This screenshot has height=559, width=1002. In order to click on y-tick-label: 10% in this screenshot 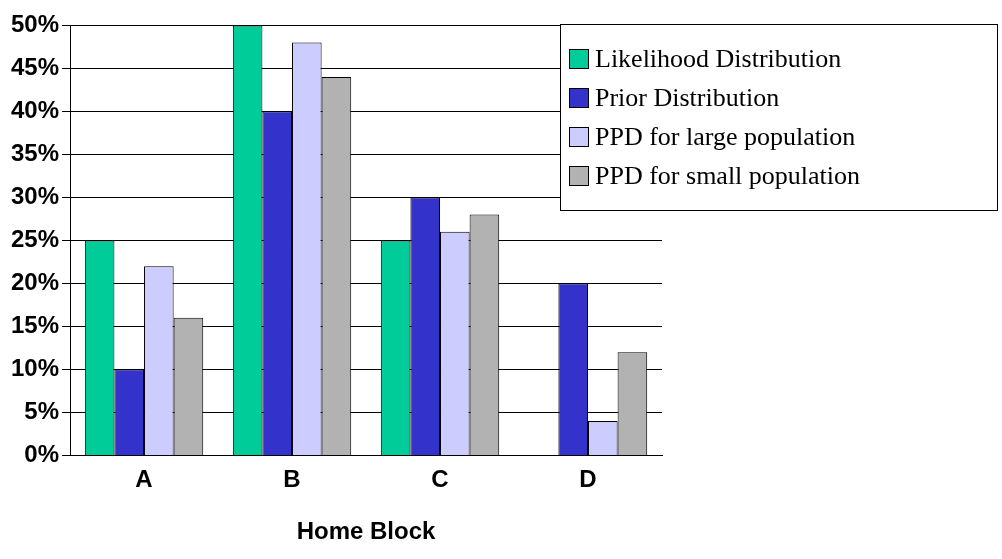, I will do `click(35, 368)`.